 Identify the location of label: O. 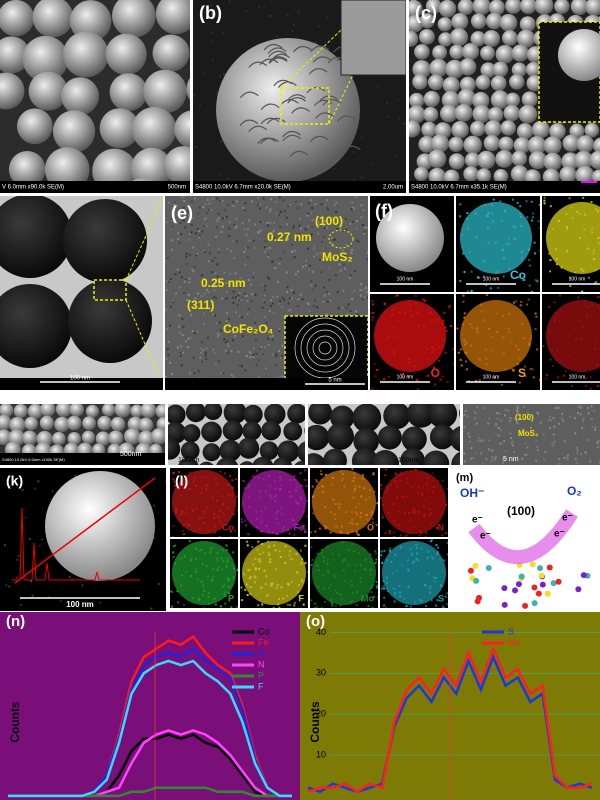
(435, 373).